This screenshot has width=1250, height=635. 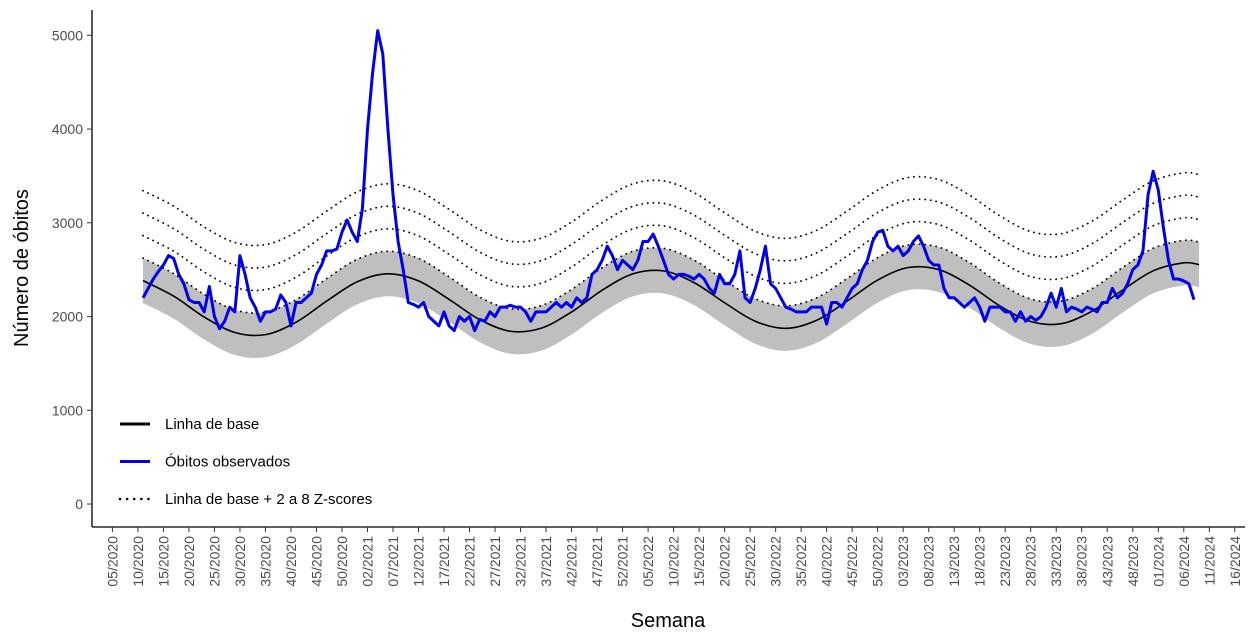 What do you see at coordinates (212, 424) in the screenshot?
I see `legend-label: Linha de base` at bounding box center [212, 424].